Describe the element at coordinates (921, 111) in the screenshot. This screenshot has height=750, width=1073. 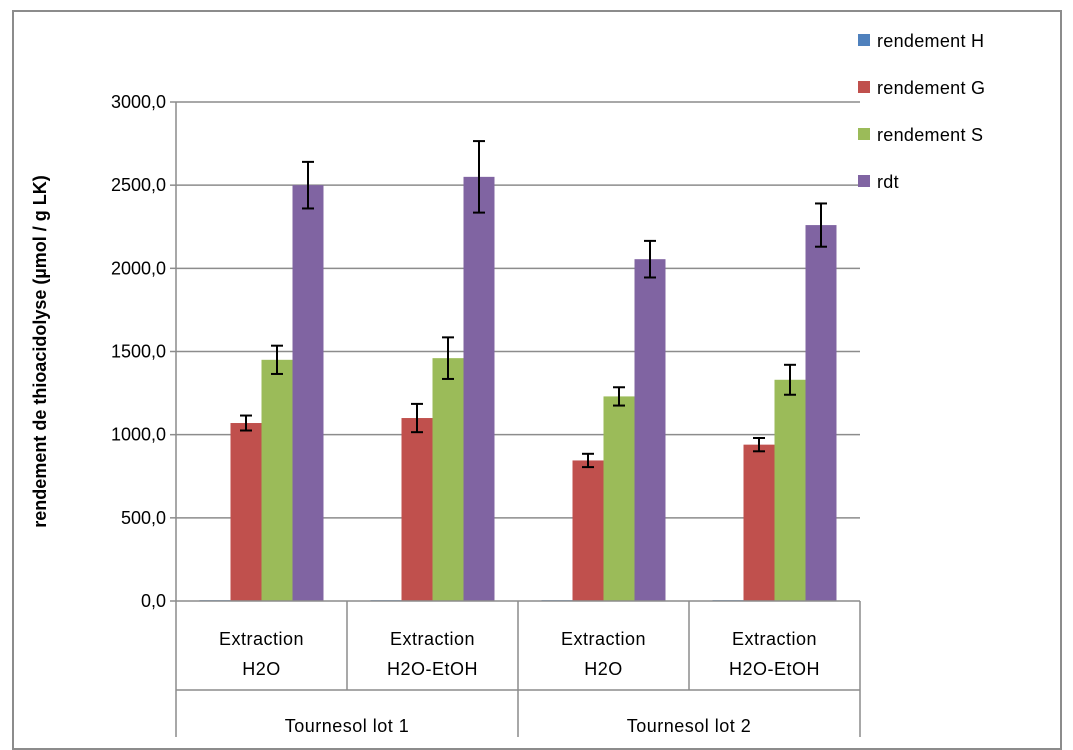
I see `legend: rendement H rendement G rendement S rdt` at that location.